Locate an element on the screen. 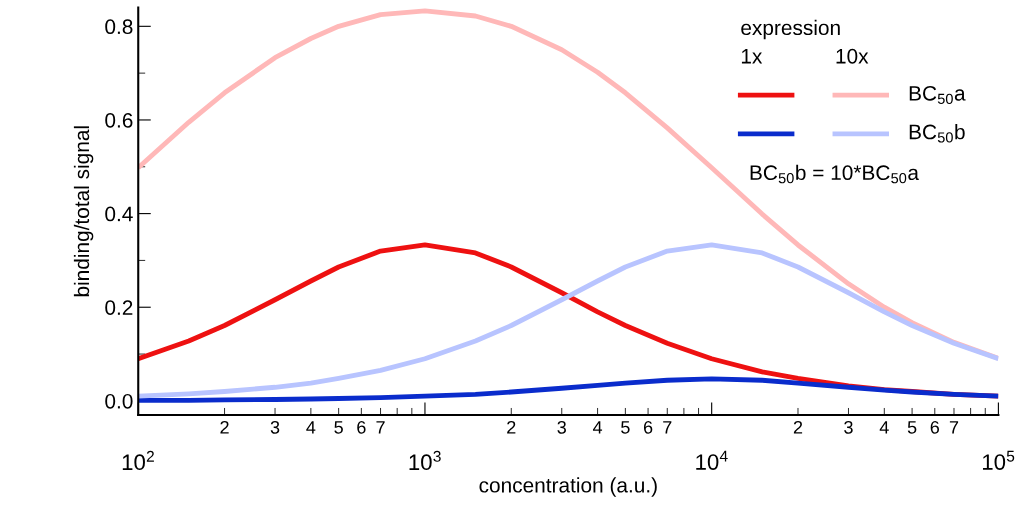 Image resolution: width=1024 pixels, height=506 pixels. y-tick-label: 0.2 is located at coordinates (119, 307).